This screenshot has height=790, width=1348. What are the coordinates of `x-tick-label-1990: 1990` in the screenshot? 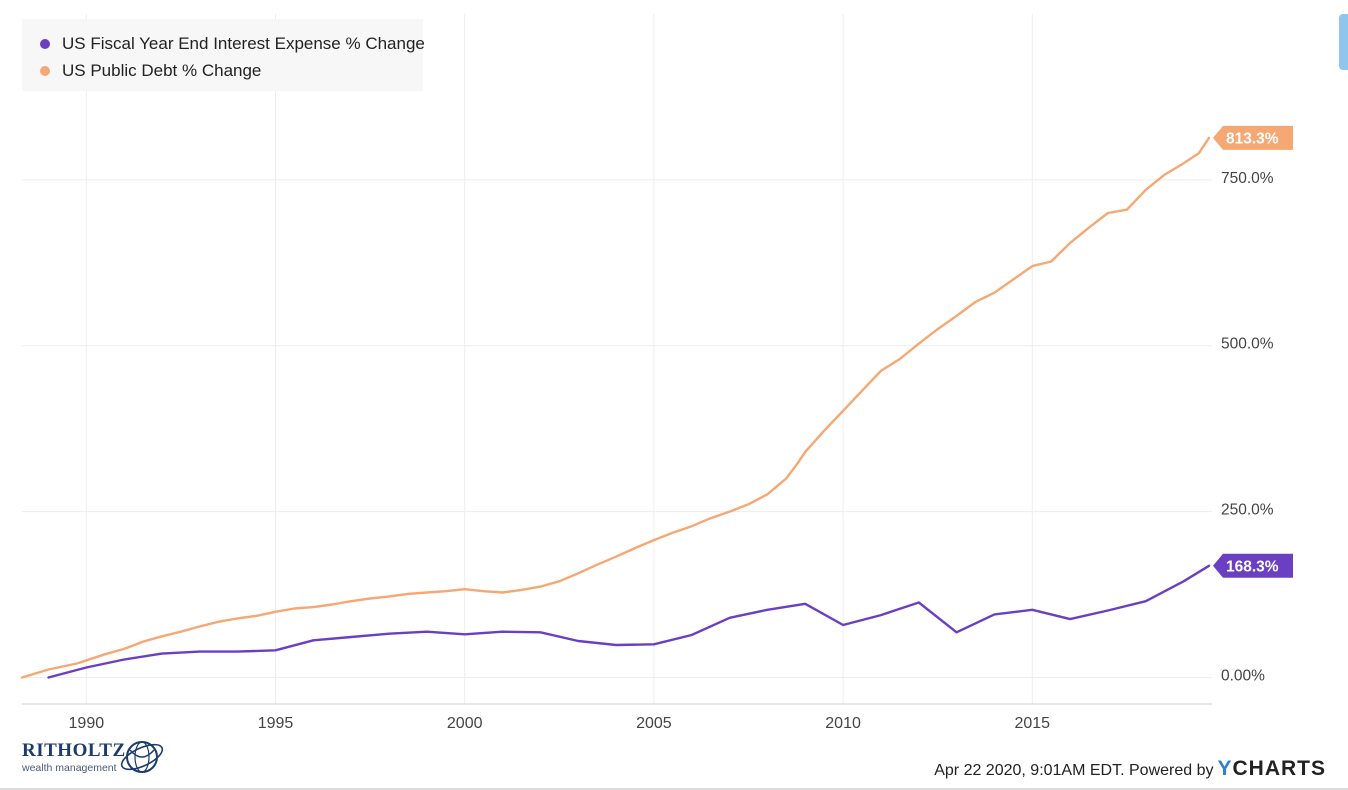 It's located at (87, 723).